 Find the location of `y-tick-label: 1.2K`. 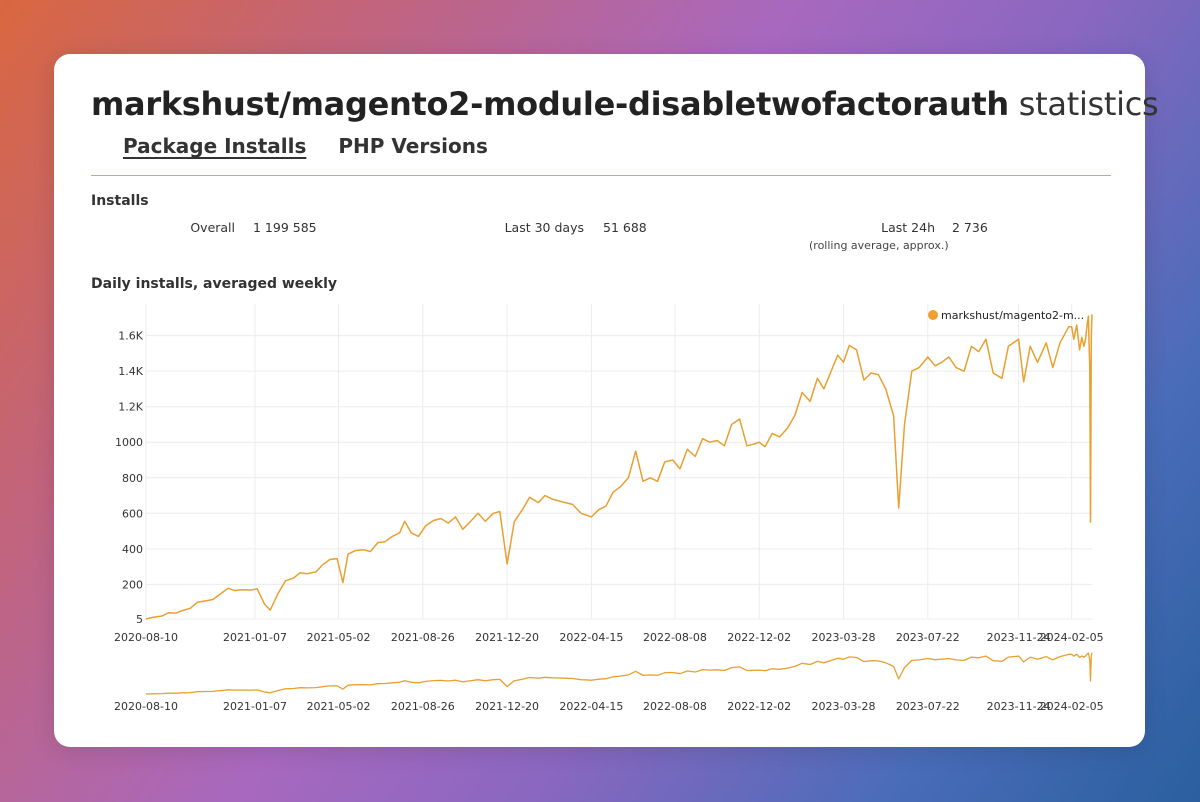

y-tick-label: 1.2K is located at coordinates (130, 407).